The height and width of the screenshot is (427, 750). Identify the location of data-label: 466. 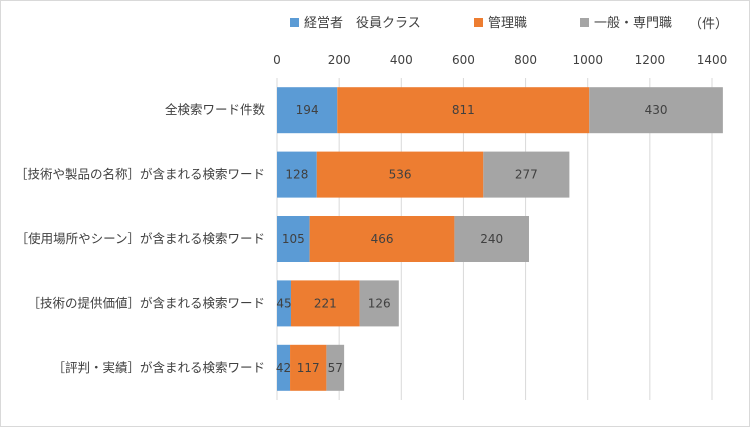
(382, 239).